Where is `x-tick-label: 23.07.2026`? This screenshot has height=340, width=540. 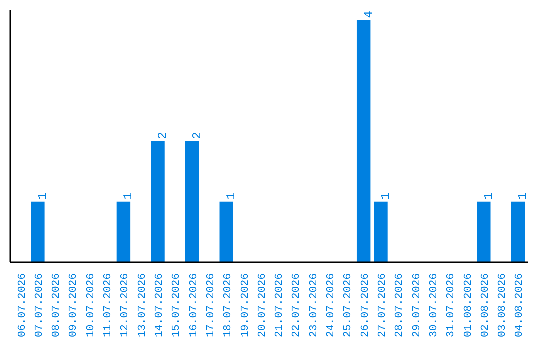
x-tick-label: 23.07.2026 is located at coordinates (314, 305).